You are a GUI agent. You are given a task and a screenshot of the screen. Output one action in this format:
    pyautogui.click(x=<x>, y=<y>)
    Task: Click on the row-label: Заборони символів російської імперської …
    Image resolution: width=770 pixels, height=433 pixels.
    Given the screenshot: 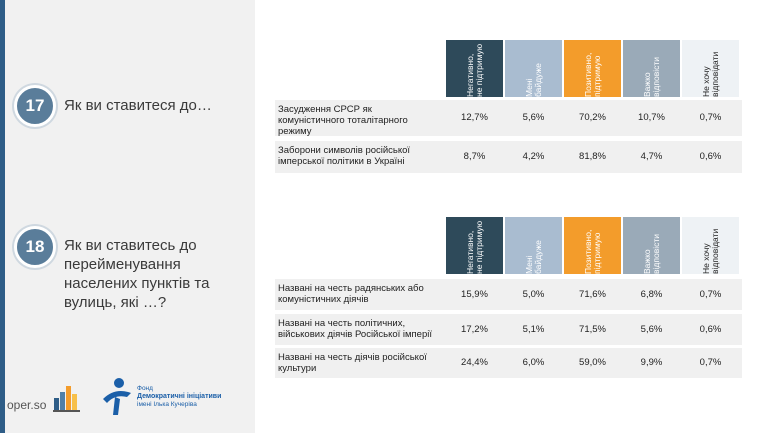 What is the action you would take?
    pyautogui.click(x=344, y=156)
    